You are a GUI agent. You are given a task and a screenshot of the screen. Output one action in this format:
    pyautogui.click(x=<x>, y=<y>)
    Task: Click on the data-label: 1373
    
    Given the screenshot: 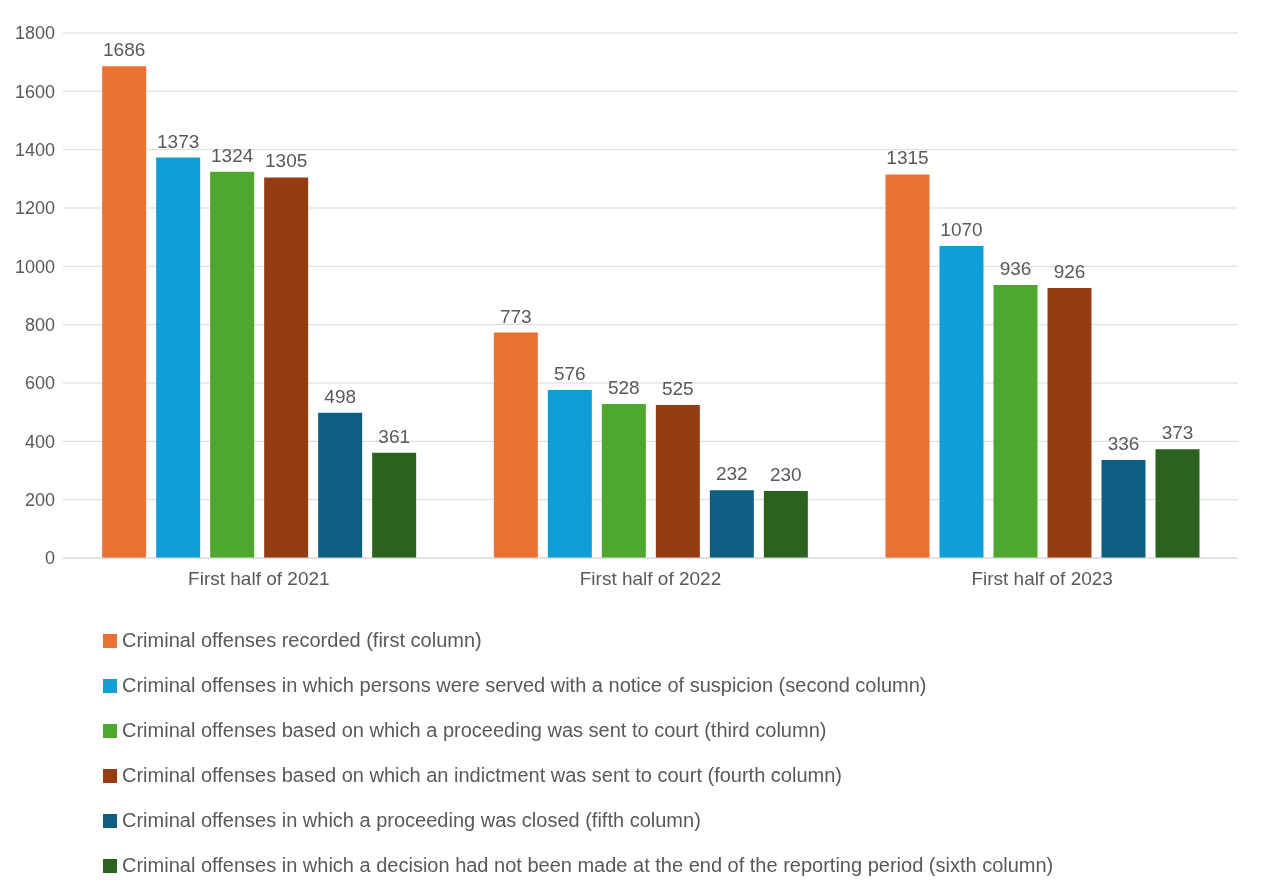 What is the action you would take?
    pyautogui.click(x=178, y=141)
    